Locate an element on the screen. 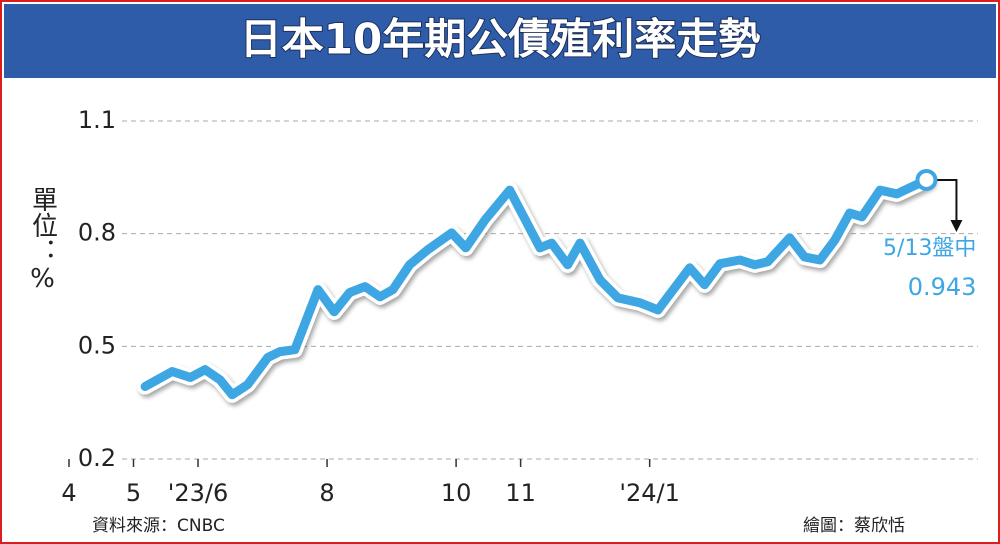  callout-arrowhead is located at coordinates (956, 225).